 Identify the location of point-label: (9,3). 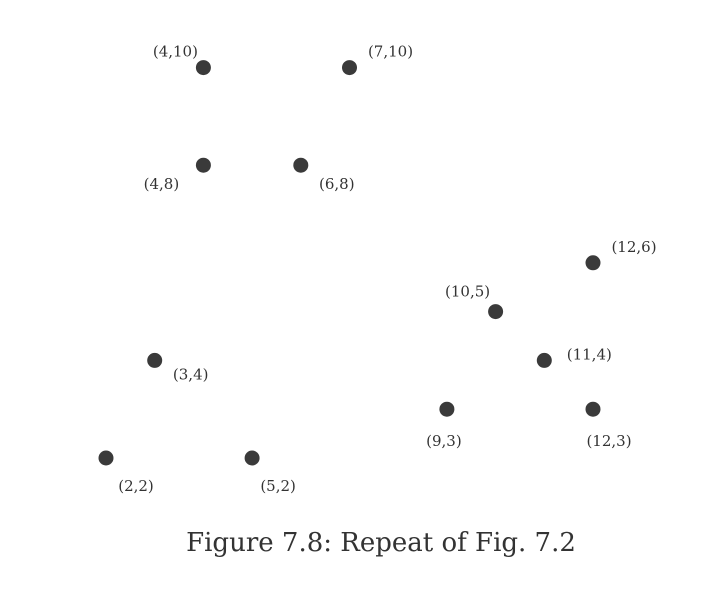
(444, 441).